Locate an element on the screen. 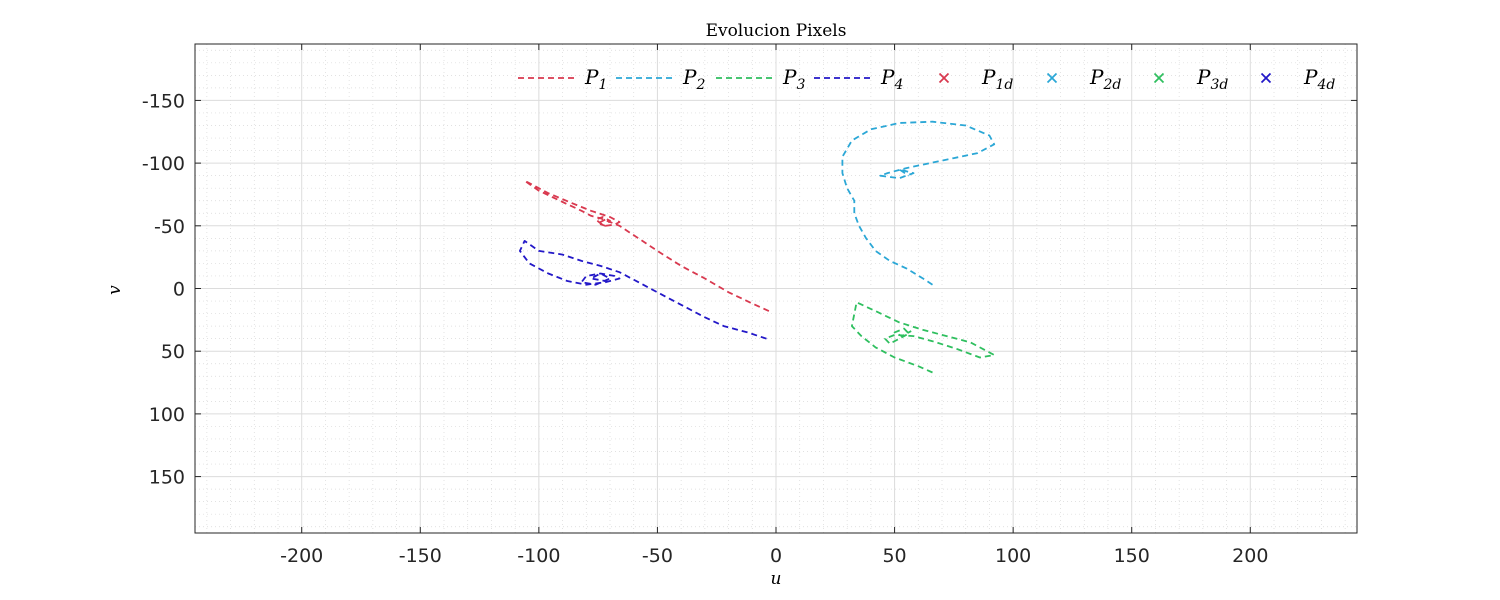  y-tick-label: -150 is located at coordinates (163, 101).